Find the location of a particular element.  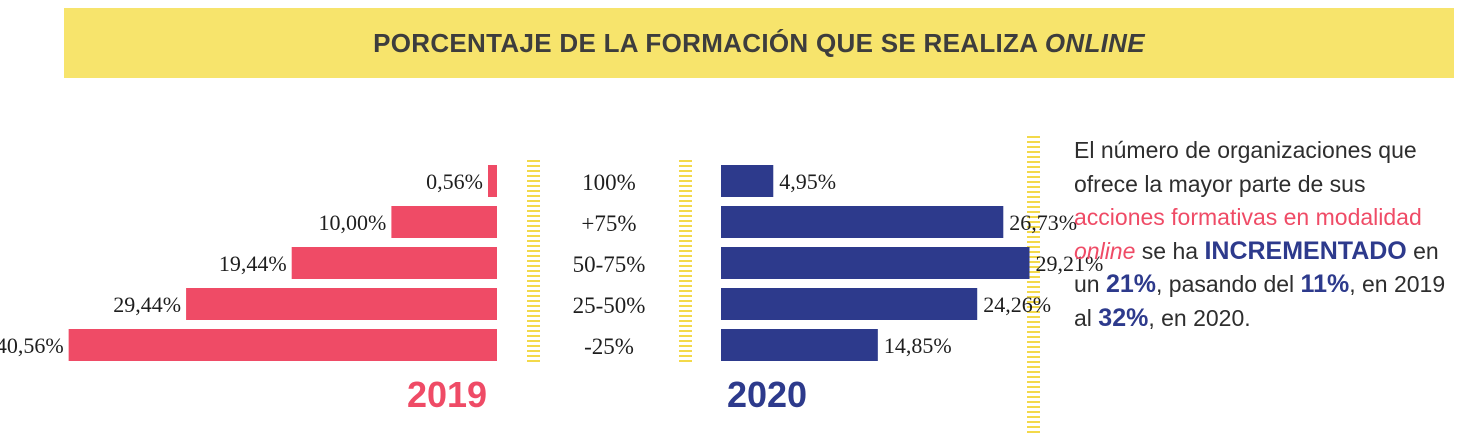

divider-right is located at coordinates (685, 261).